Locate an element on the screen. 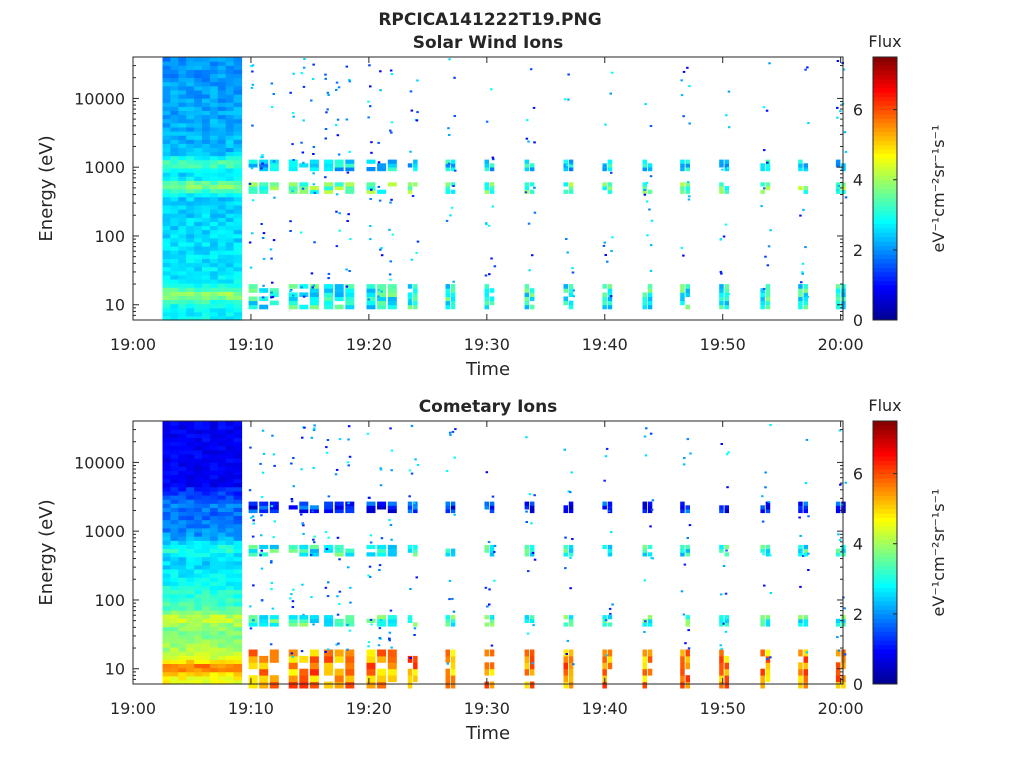  y-axis-label: Energy (eV) is located at coordinates (46, 552).